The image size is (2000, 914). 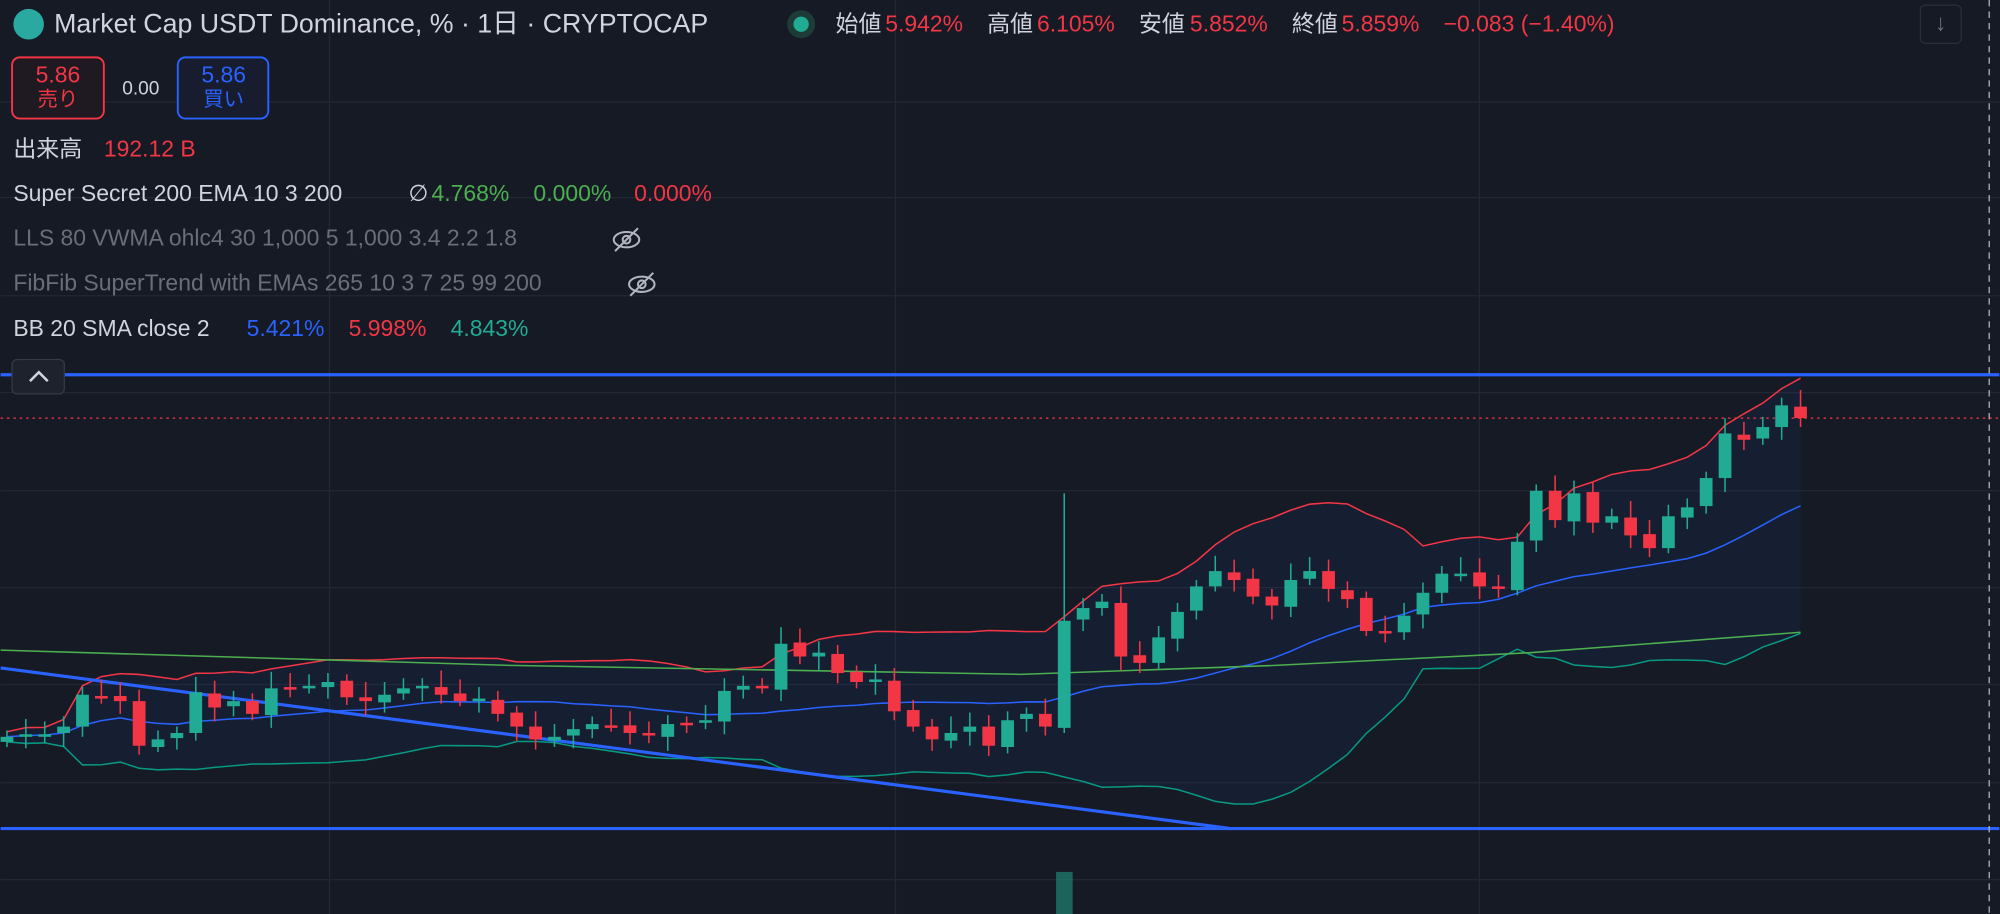 What do you see at coordinates (801, 24) in the screenshot?
I see `status-dot` at bounding box center [801, 24].